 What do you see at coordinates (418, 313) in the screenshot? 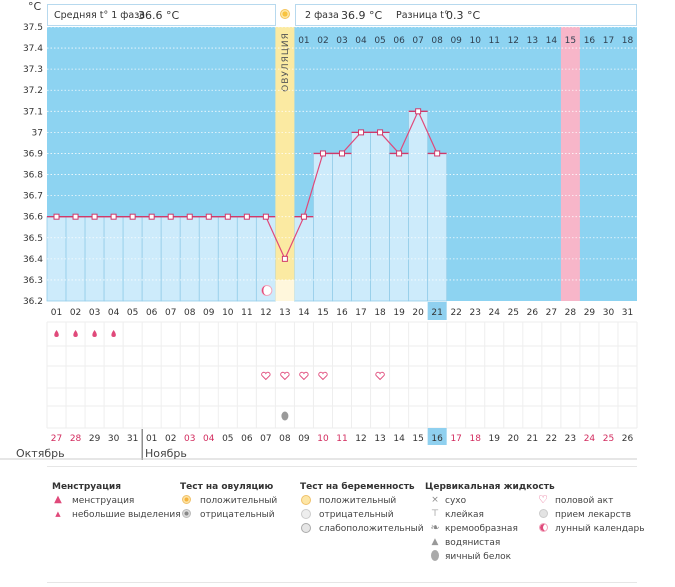
I see `cycle-day-label: 20` at bounding box center [418, 313].